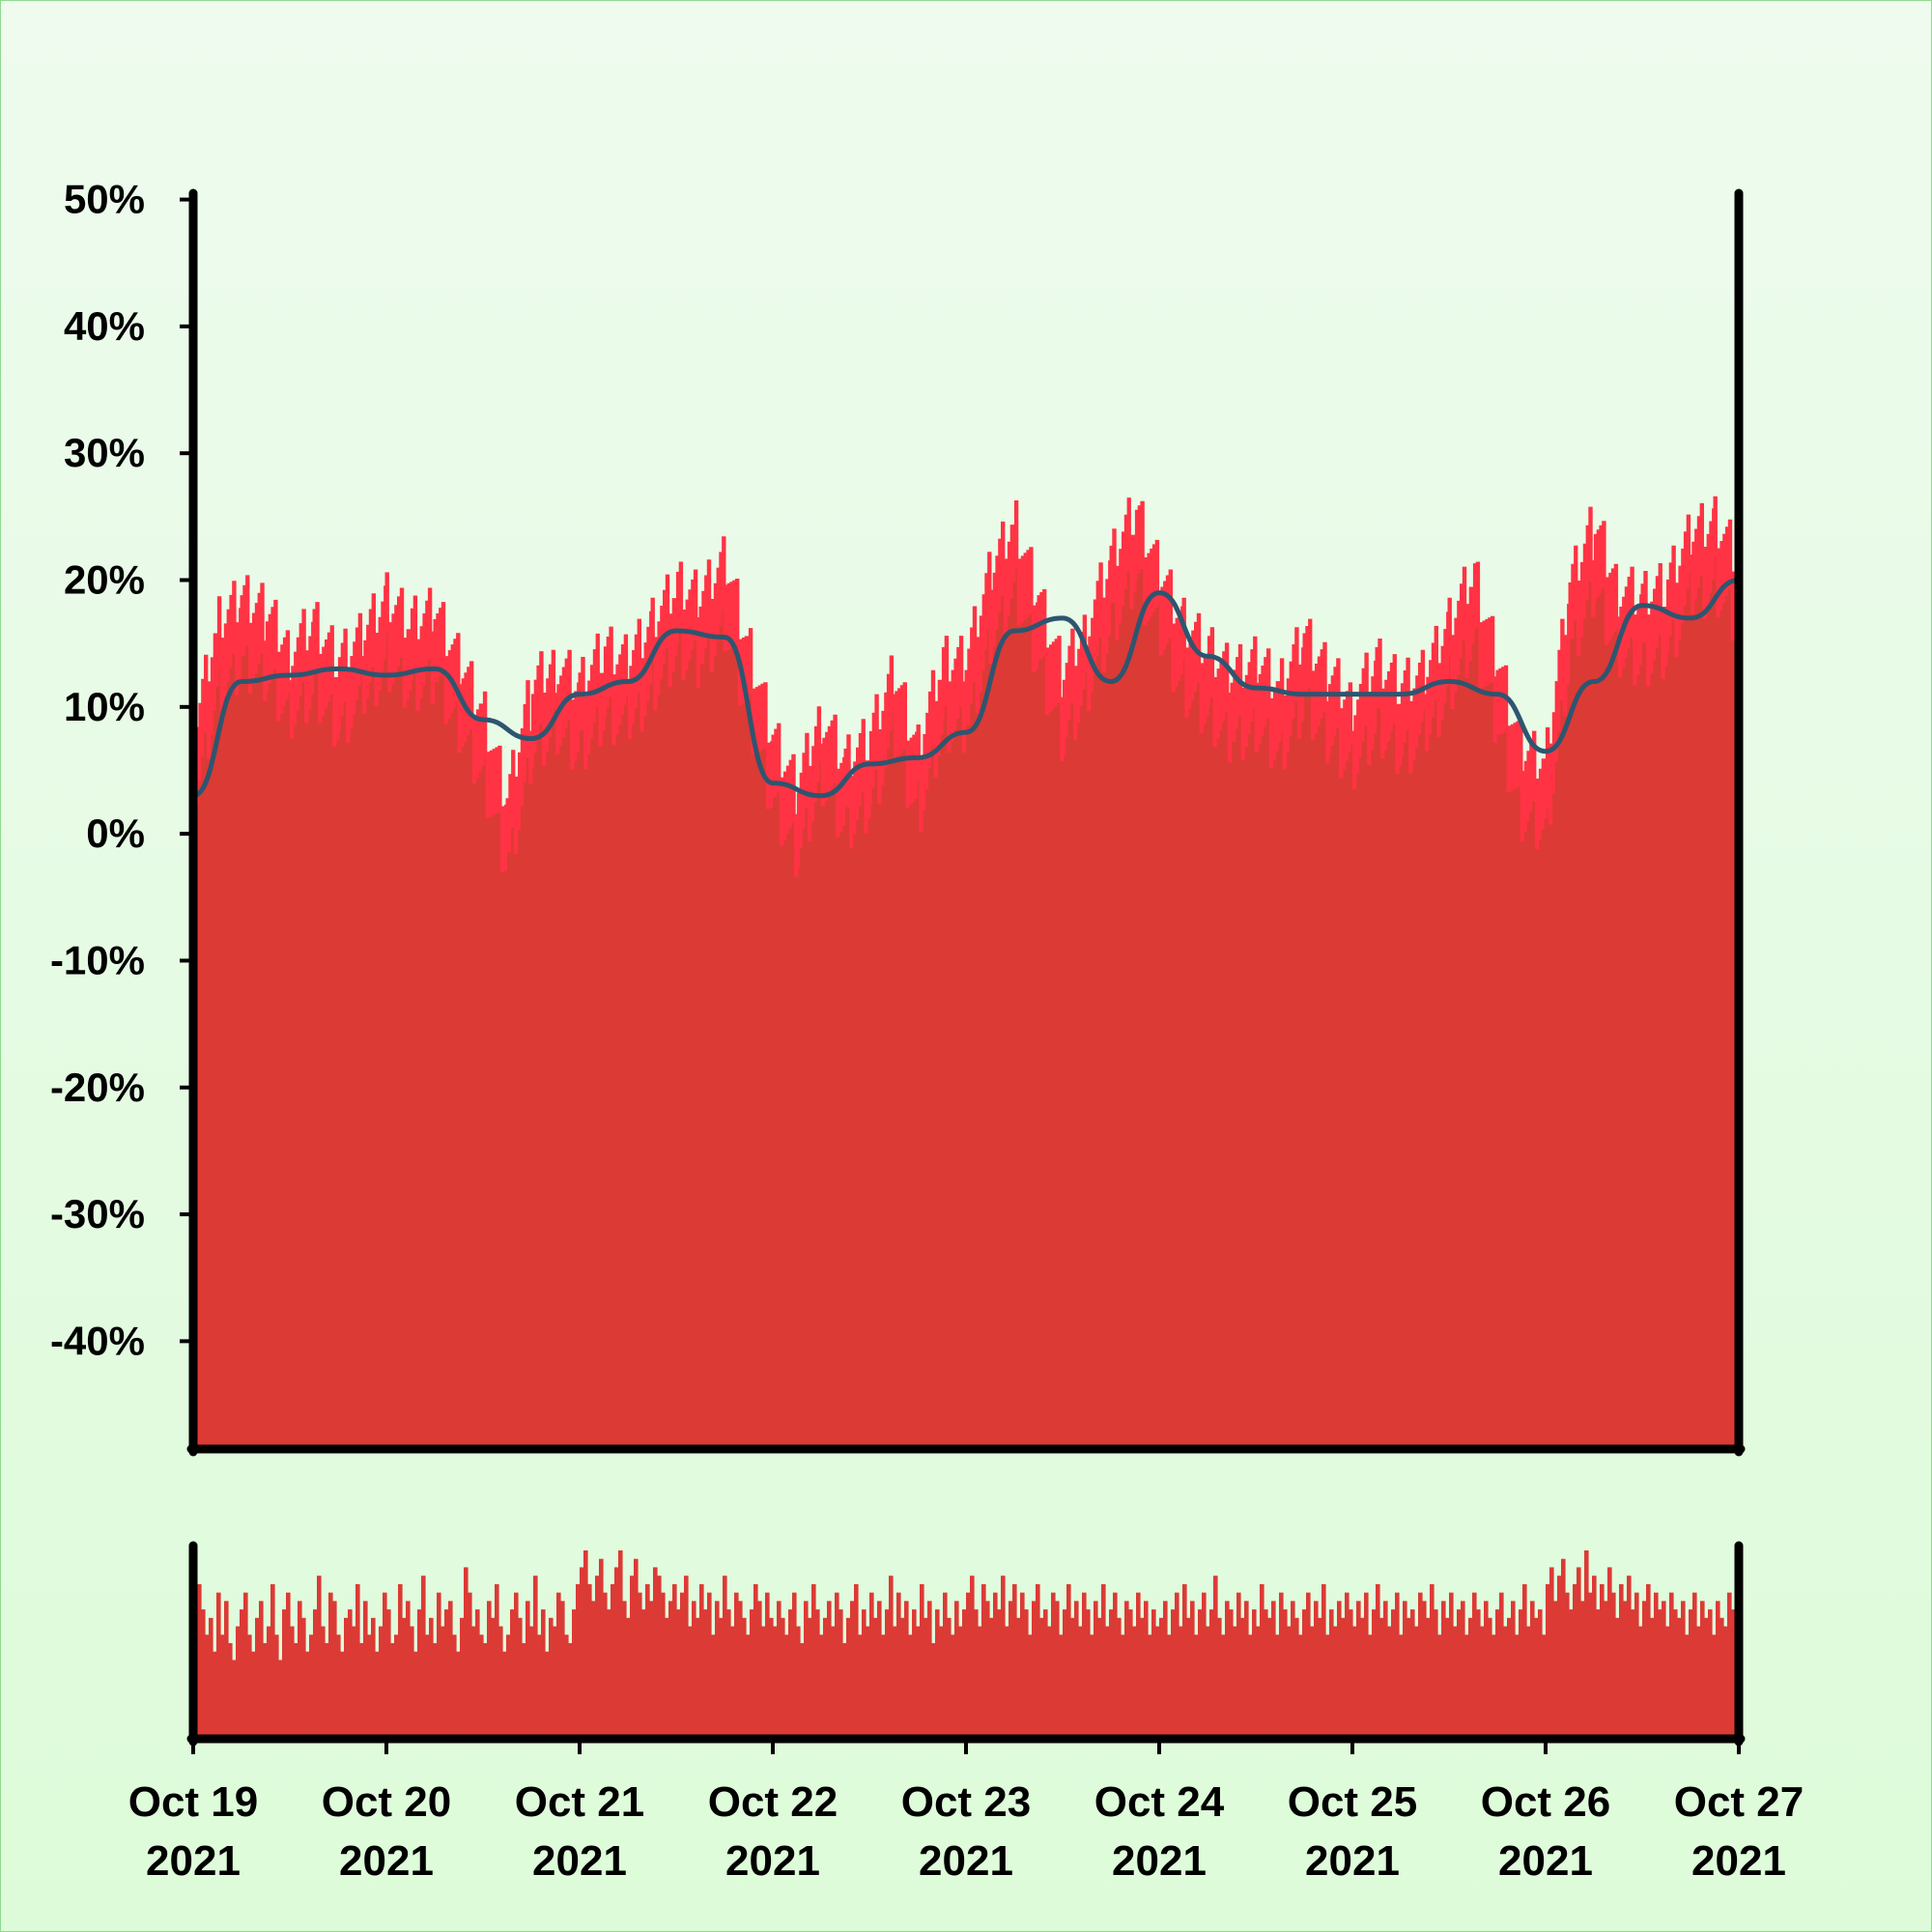 Image resolution: width=1932 pixels, height=1932 pixels. Describe the element at coordinates (1353, 1802) in the screenshot. I see `x-tick-label-date: Oct 25` at that location.